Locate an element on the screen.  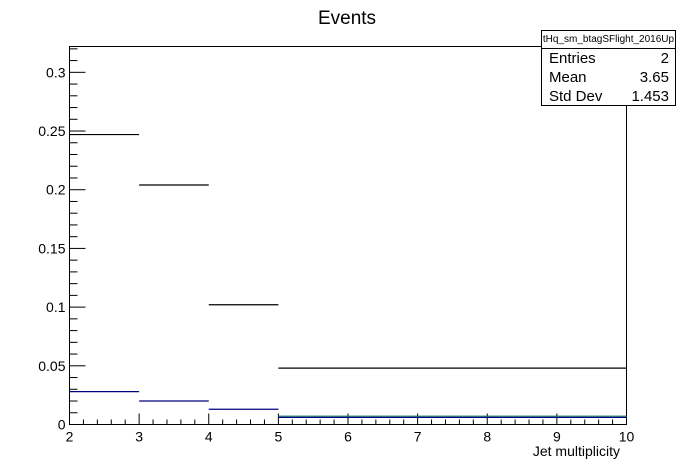
x-tick-label: 5 is located at coordinates (278, 437).